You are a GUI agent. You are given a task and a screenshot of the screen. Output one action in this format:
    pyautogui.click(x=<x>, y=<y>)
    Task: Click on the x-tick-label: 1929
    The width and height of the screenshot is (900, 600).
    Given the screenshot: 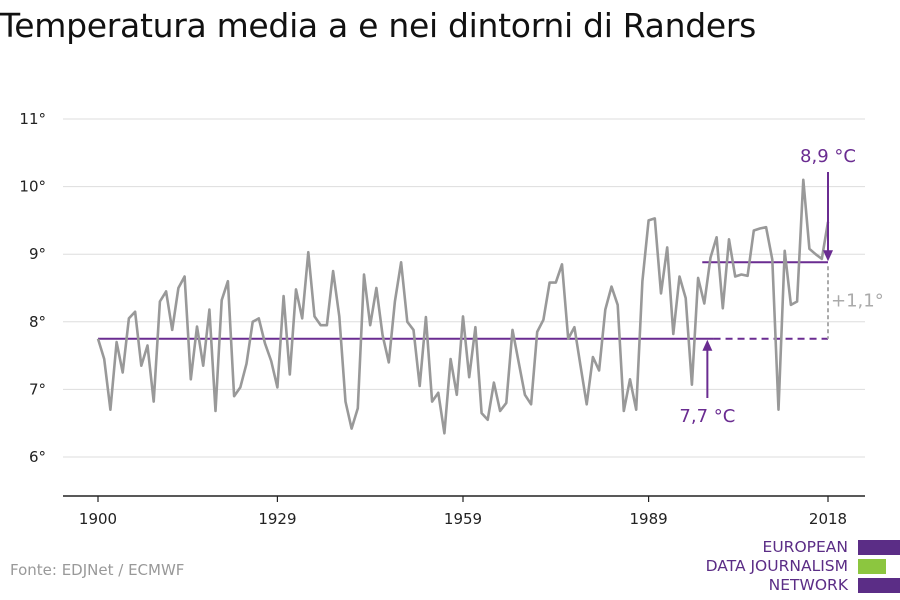 What is the action you would take?
    pyautogui.click(x=277, y=519)
    